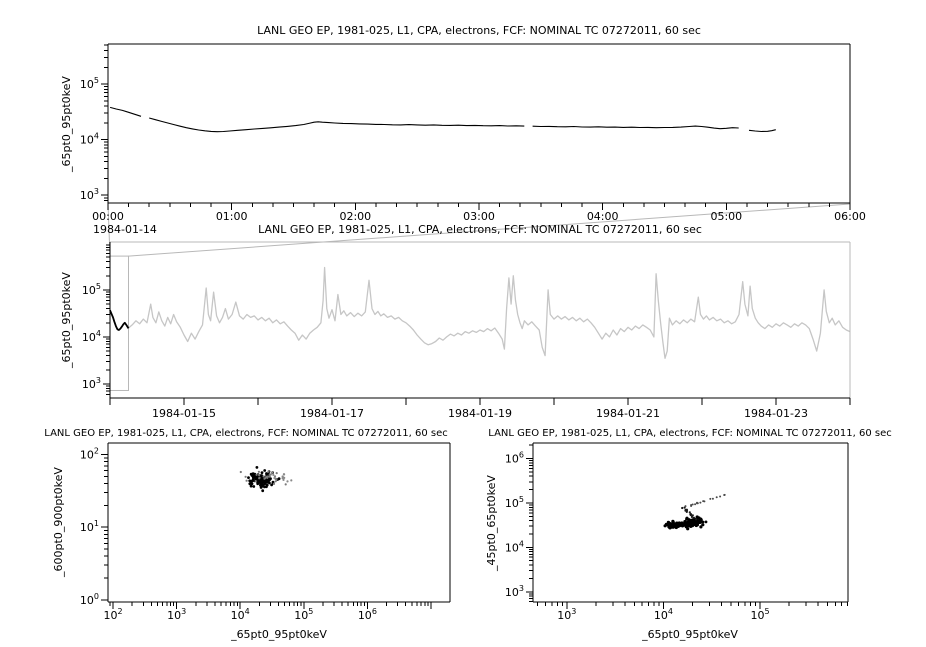 The height and width of the screenshot is (647, 926). What do you see at coordinates (58, 522) in the screenshot?
I see `plot3-ylabel: _600pt0_900pt0keV` at bounding box center [58, 522].